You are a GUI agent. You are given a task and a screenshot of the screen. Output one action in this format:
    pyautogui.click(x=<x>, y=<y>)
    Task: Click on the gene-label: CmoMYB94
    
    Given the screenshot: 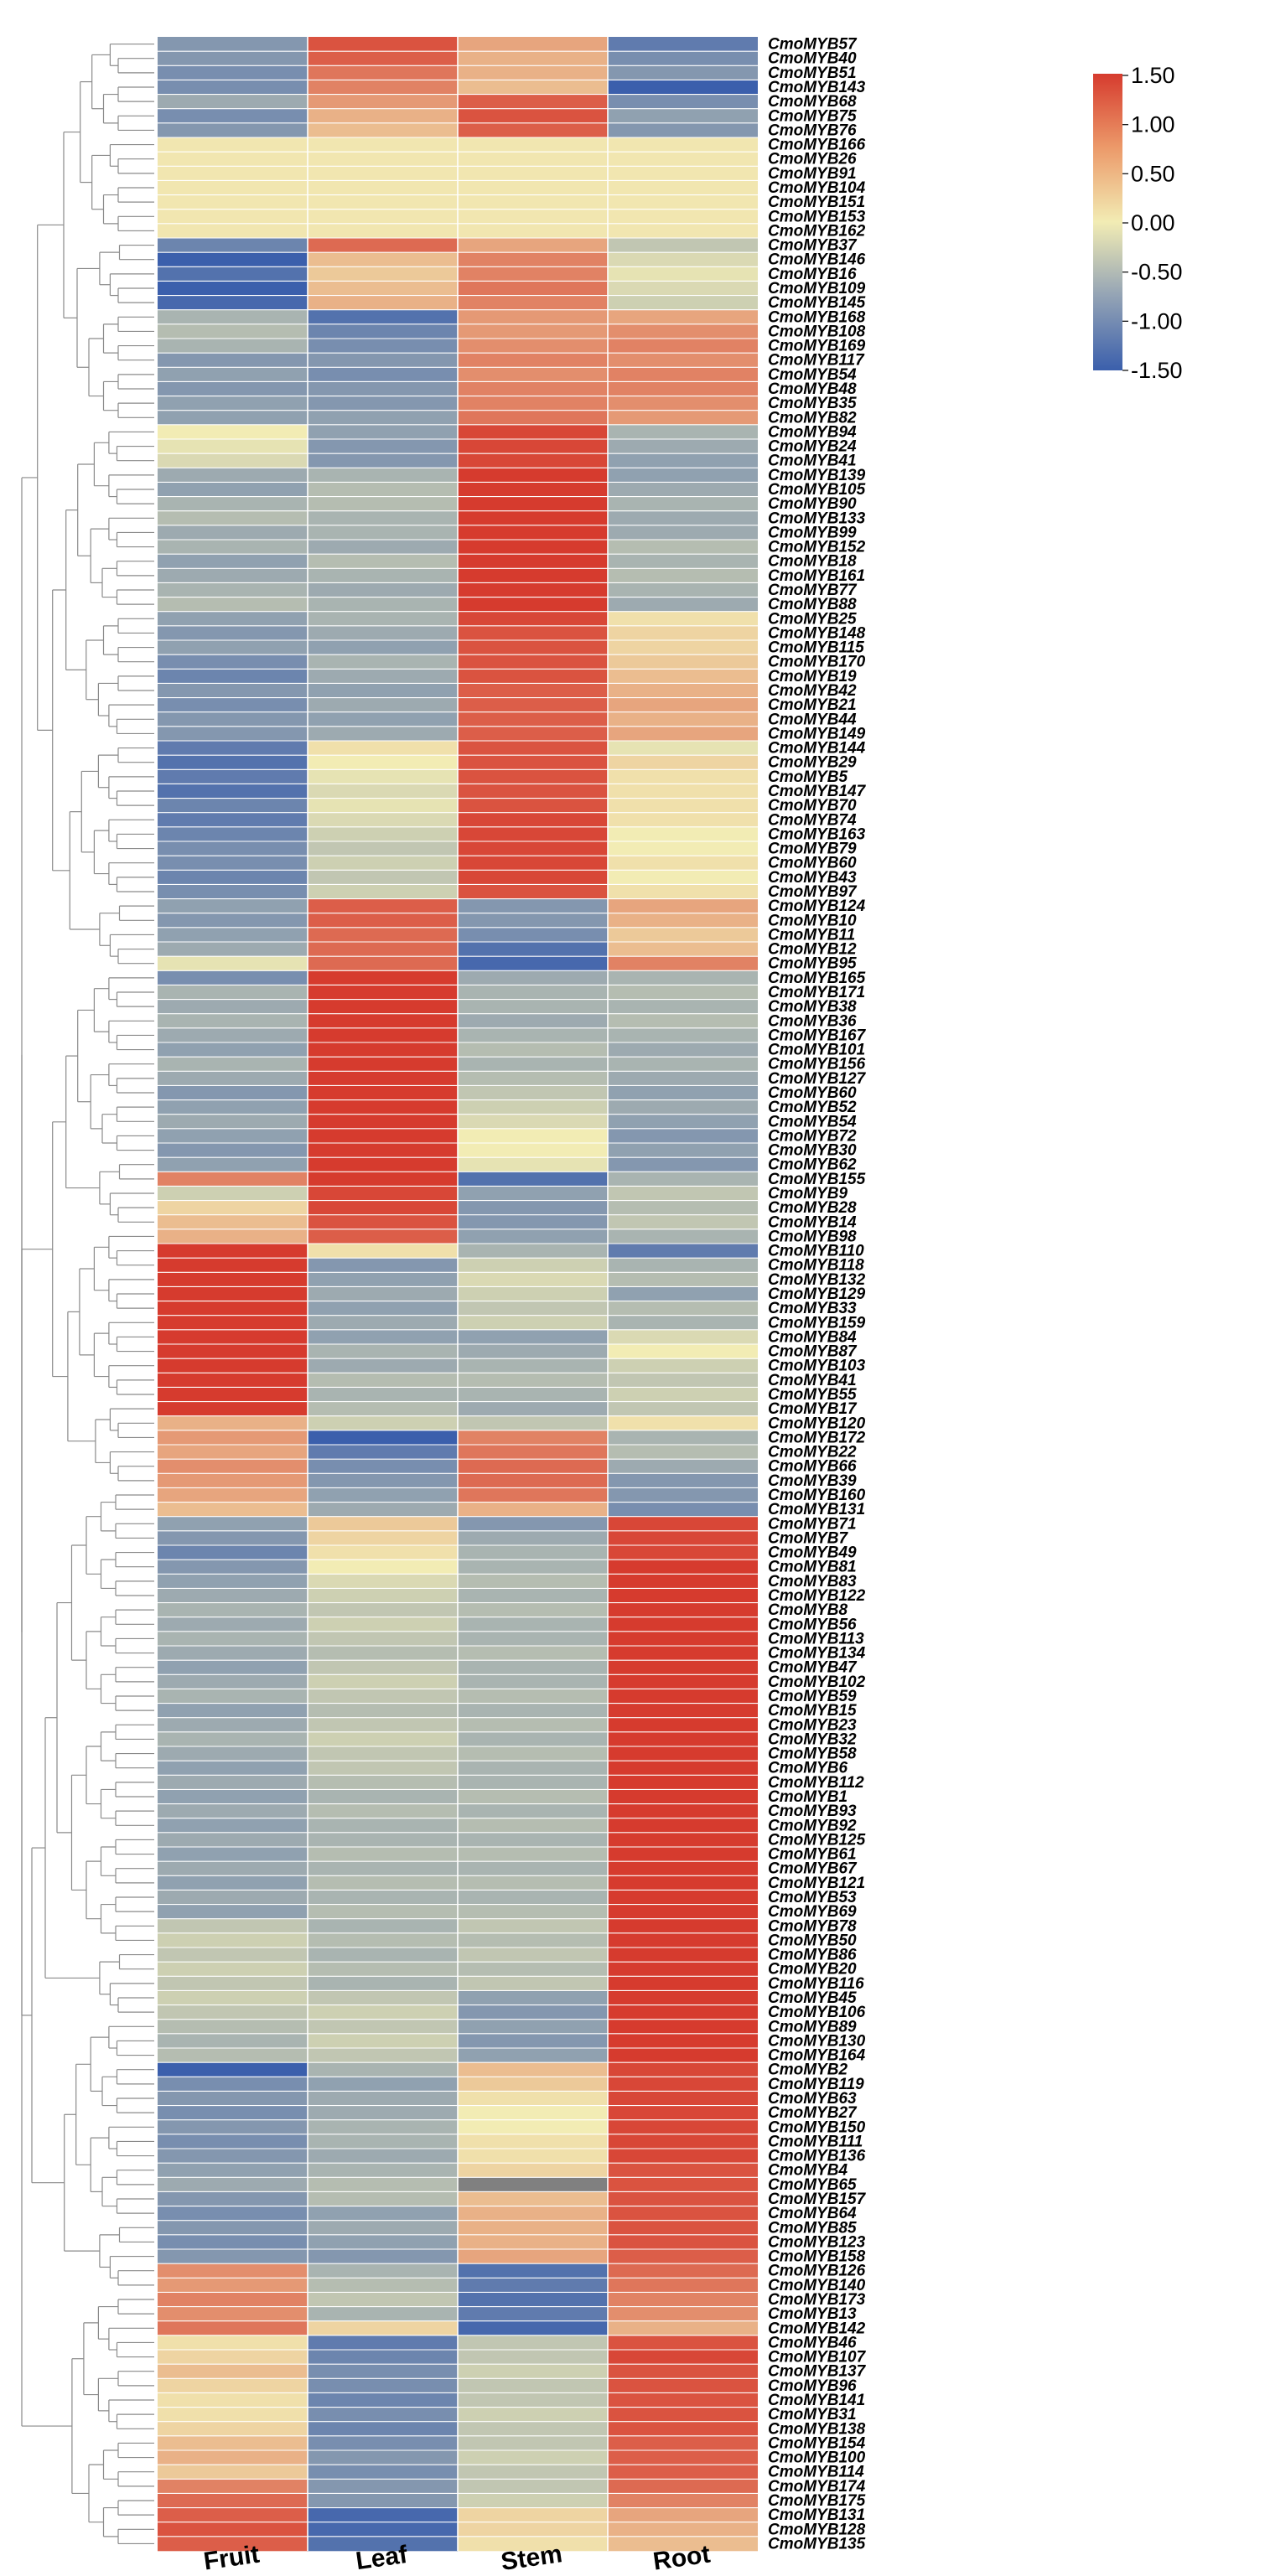 What is the action you would take?
    pyautogui.click(x=813, y=432)
    